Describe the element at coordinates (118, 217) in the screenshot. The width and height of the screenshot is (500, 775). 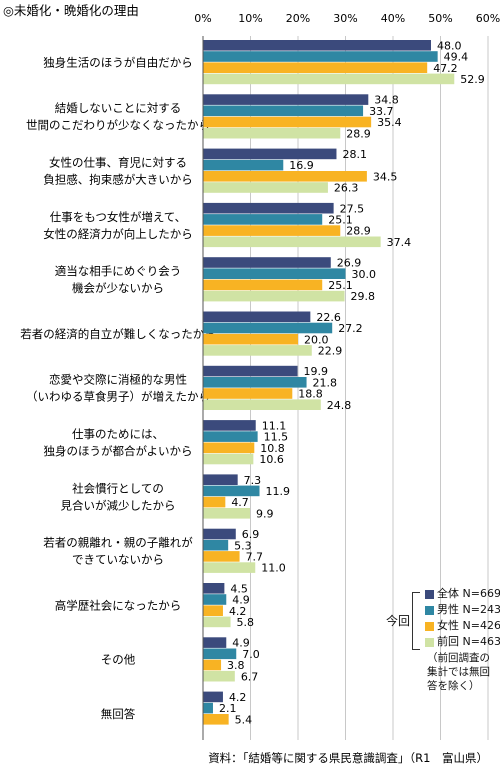
I see `category-label-3-0: 仕事をもつ女性が増えて、` at that location.